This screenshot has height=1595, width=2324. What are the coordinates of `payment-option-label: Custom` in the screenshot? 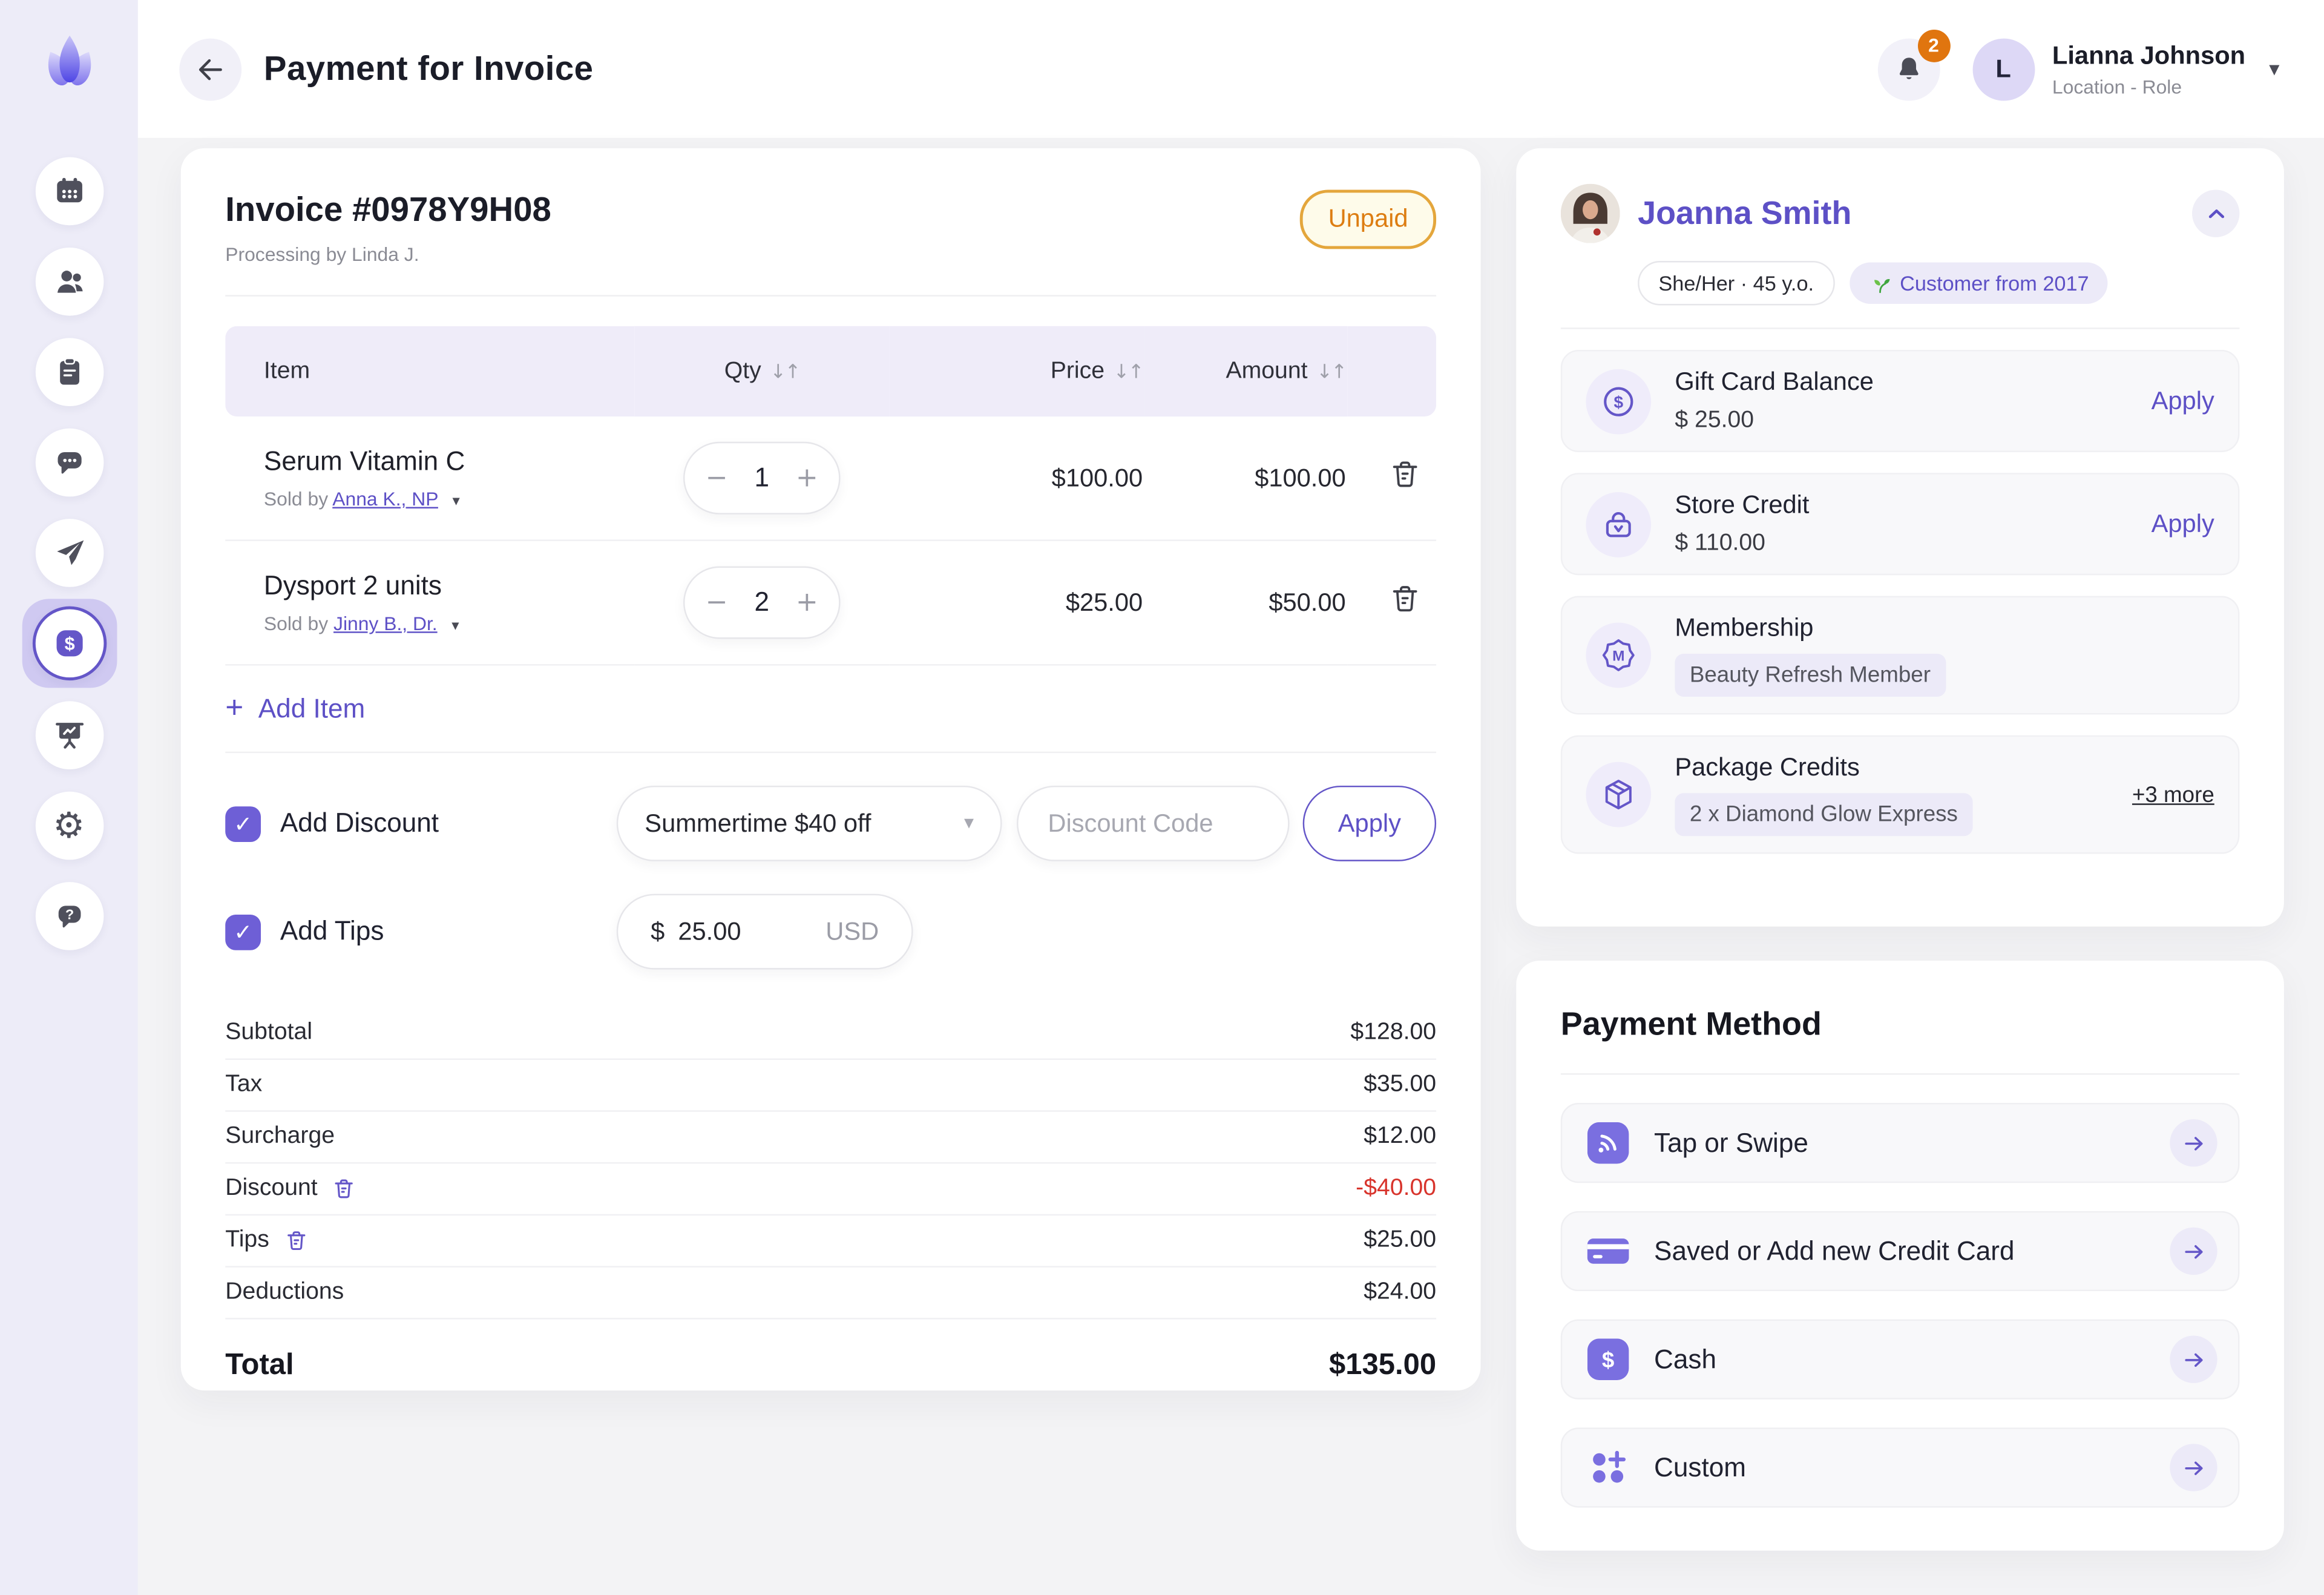 It's located at (1700, 1467).